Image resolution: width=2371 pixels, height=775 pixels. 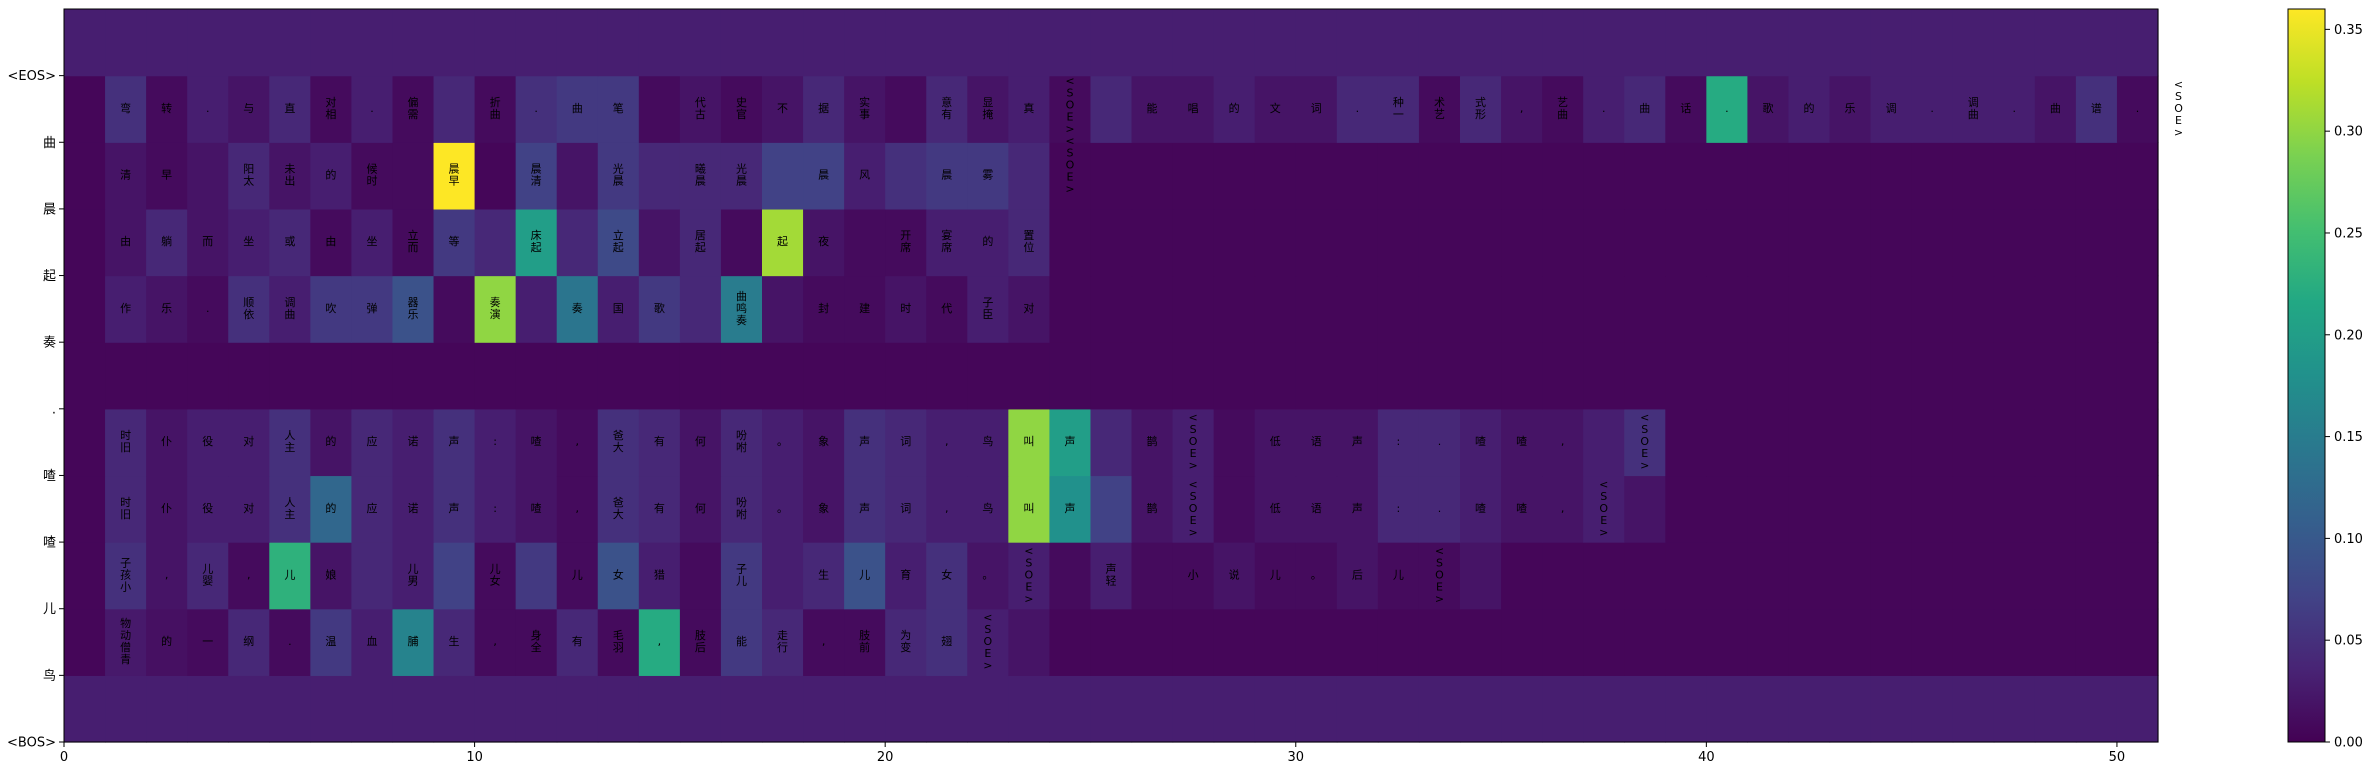 I want to click on cell-token-label: ., so click(x=2015, y=108).